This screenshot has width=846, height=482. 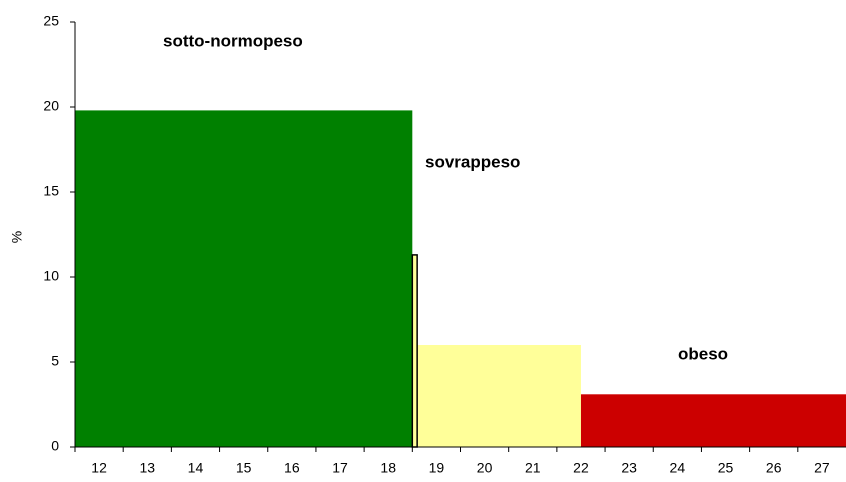 I want to click on x-tick-label: 17, so click(x=340, y=468).